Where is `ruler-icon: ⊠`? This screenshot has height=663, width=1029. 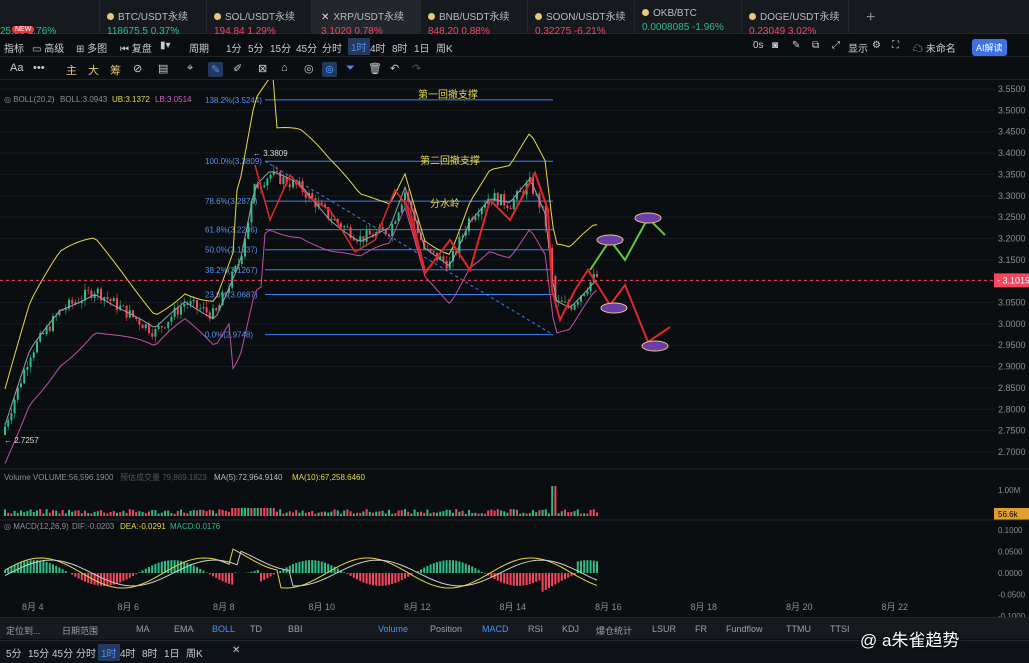 ruler-icon: ⊠ is located at coordinates (263, 69).